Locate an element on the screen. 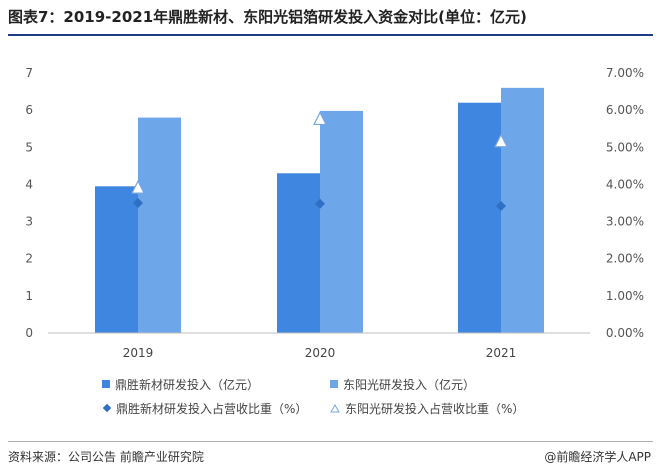 The image size is (661, 476). source-note: 资料来源：公司公告 前瞻产业研究院 is located at coordinates (106, 457).